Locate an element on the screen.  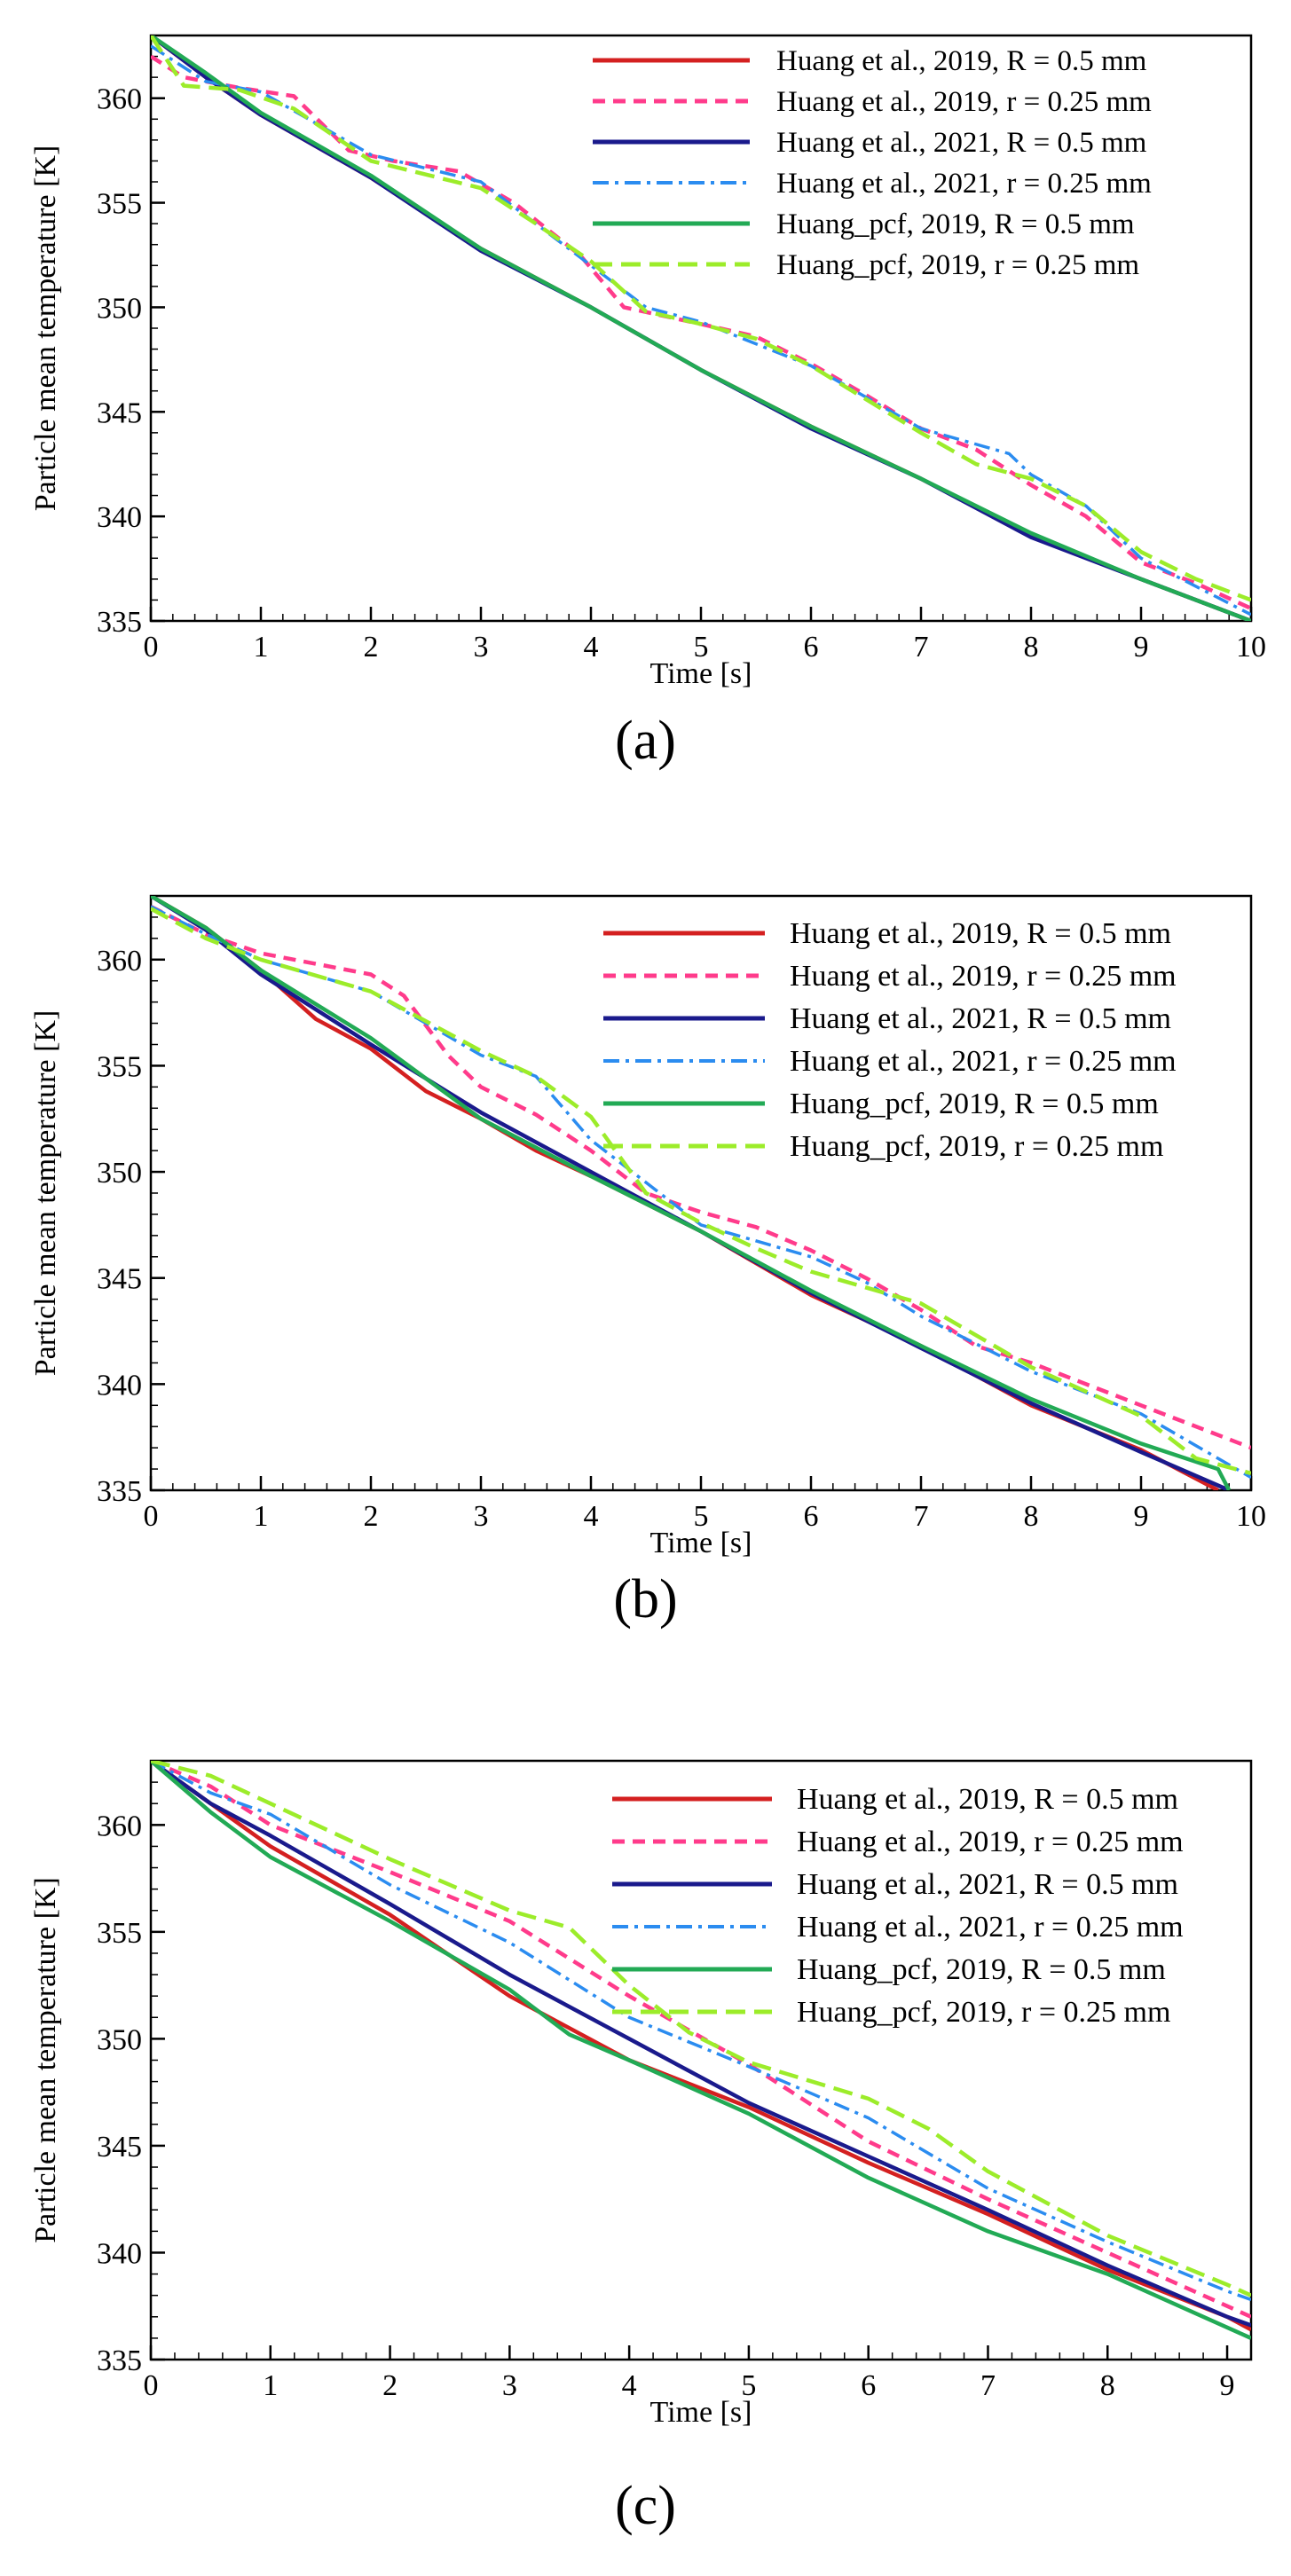
panel-label-a: (a) is located at coordinates (645, 741).